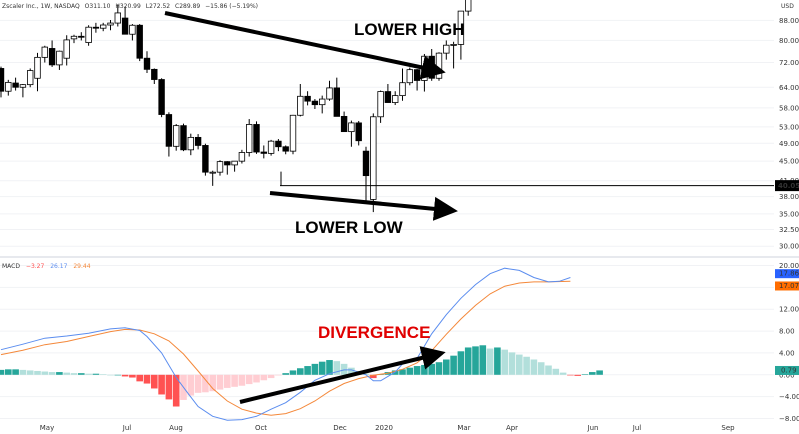 Image resolution: width=799 pixels, height=434 pixels. I want to click on time-tick-label: Oct, so click(261, 428).